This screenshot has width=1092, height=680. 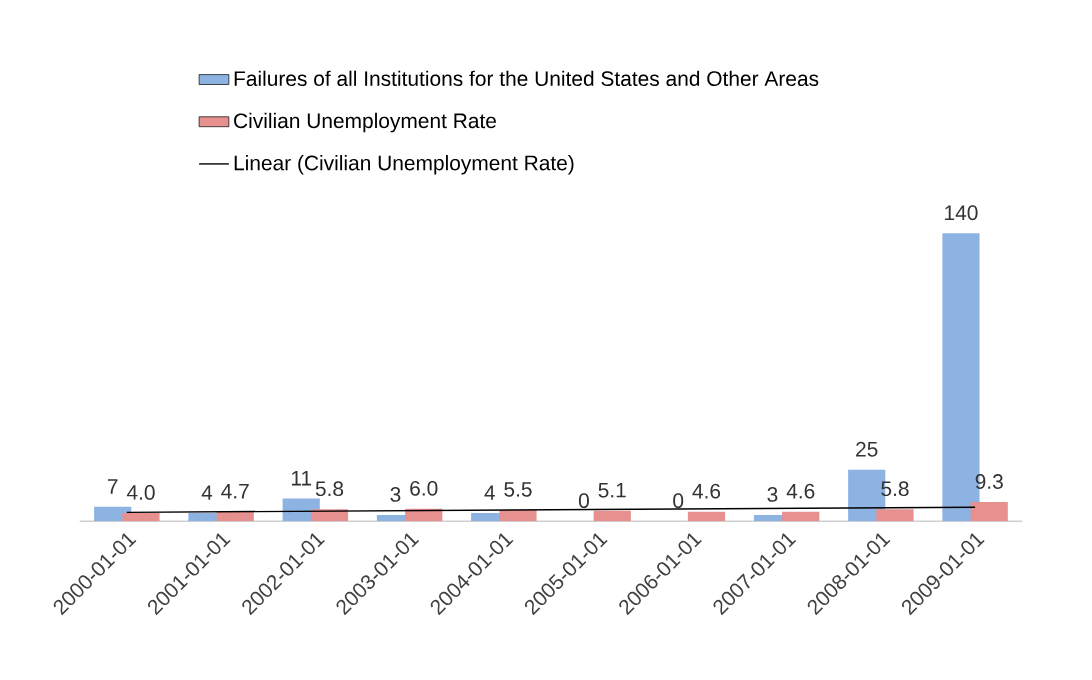 I want to click on data-label: 140, so click(x=961, y=213).